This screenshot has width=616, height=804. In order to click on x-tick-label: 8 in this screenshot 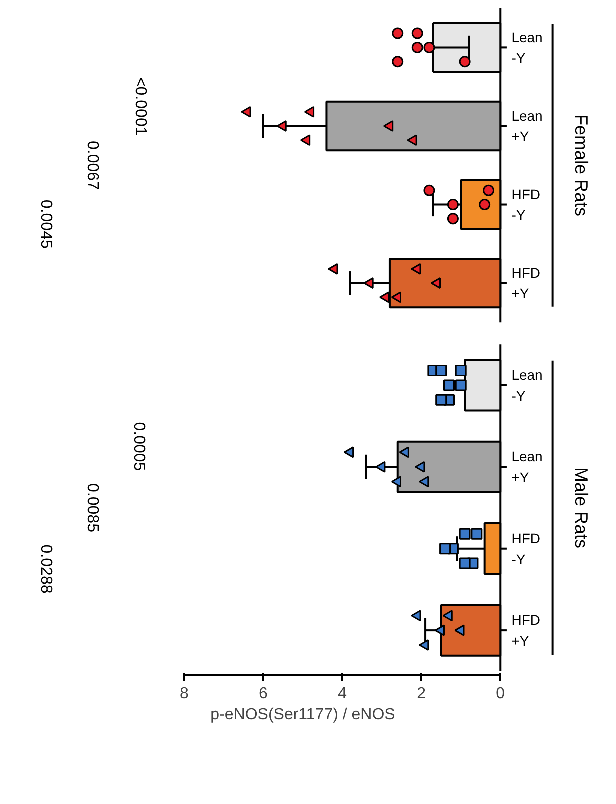, I will do `click(184, 694)`.